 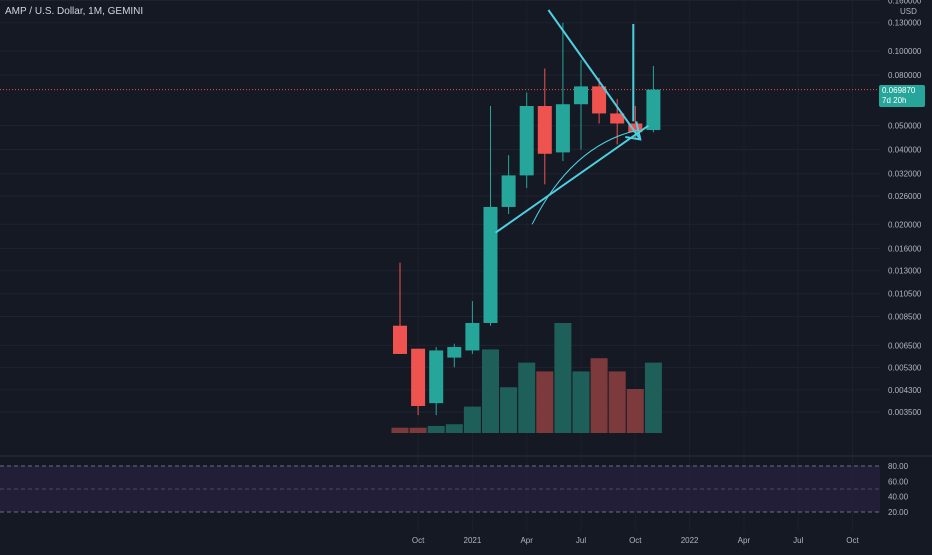 What do you see at coordinates (905, 367) in the screenshot?
I see `price-tick-label: 0.005300` at bounding box center [905, 367].